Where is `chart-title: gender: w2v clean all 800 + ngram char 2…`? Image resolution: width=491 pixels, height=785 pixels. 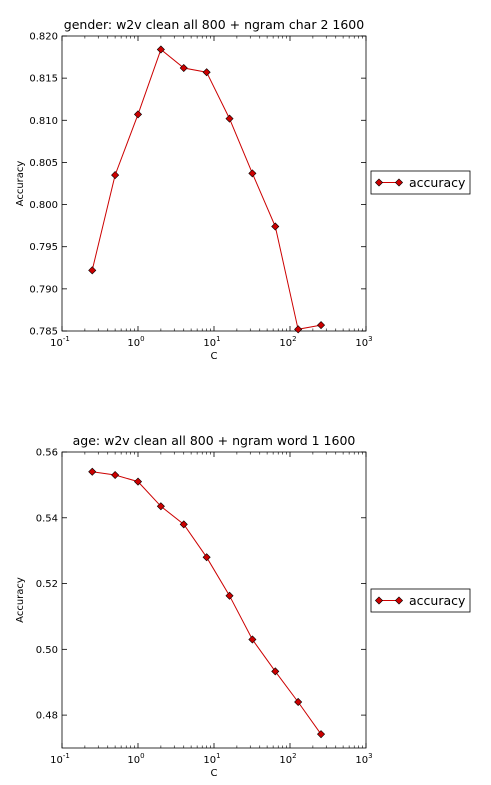
chart-title: gender: w2v clean all 800 + ngram char 2… is located at coordinates (214, 24).